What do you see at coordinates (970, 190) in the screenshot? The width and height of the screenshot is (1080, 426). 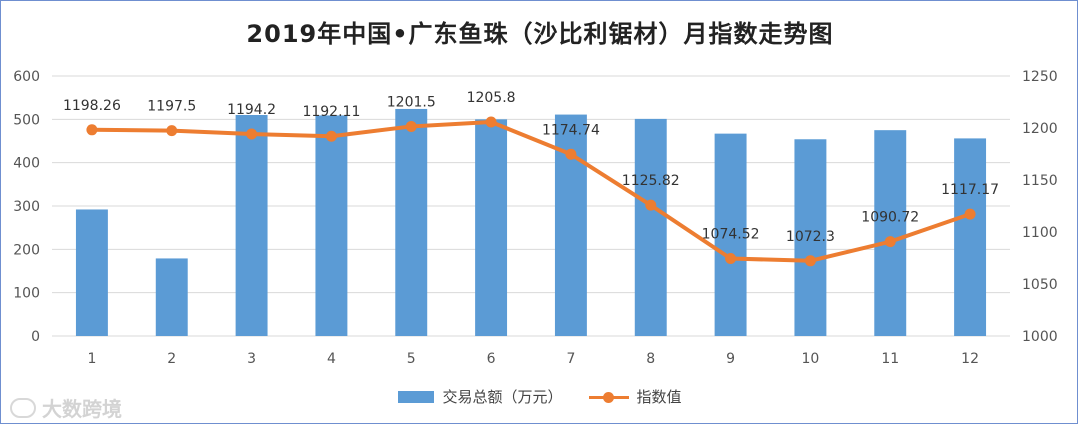 I see `line-data-label: 1117.17` at bounding box center [970, 190].